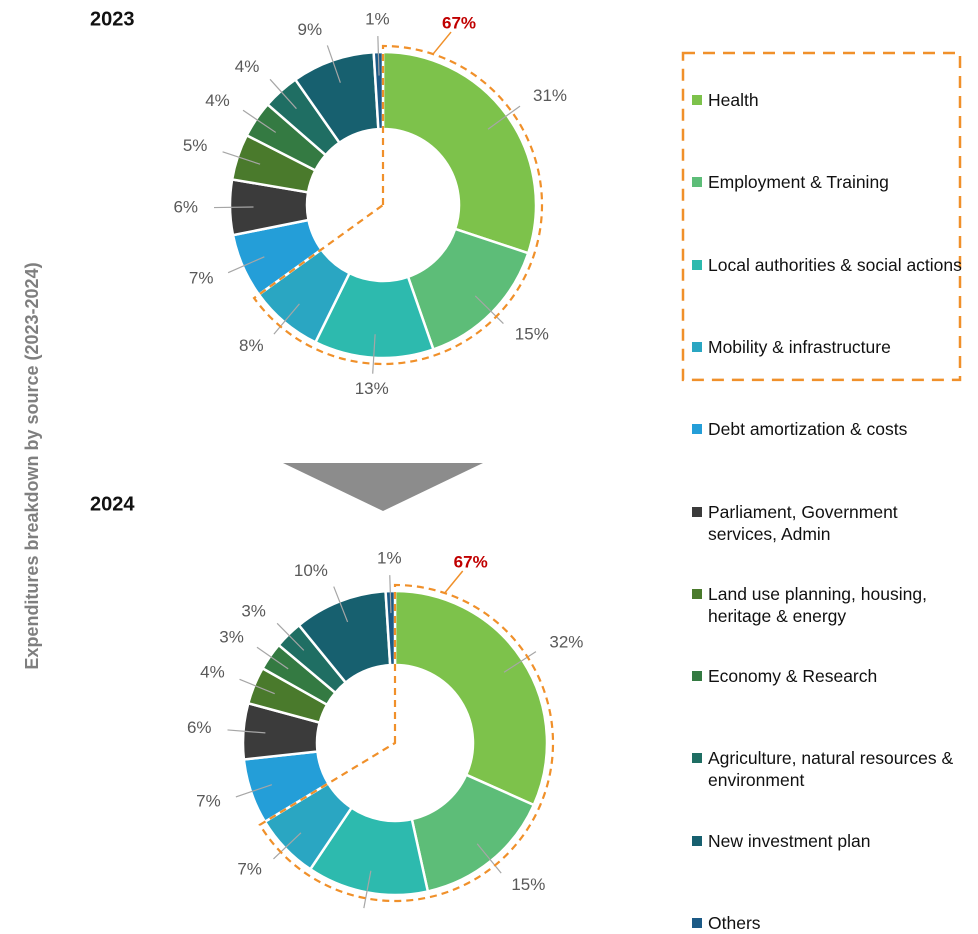 Image resolution: width=978 pixels, height=934 pixels. Describe the element at coordinates (793, 676) in the screenshot. I see `legend-label: Economy & Research` at that location.